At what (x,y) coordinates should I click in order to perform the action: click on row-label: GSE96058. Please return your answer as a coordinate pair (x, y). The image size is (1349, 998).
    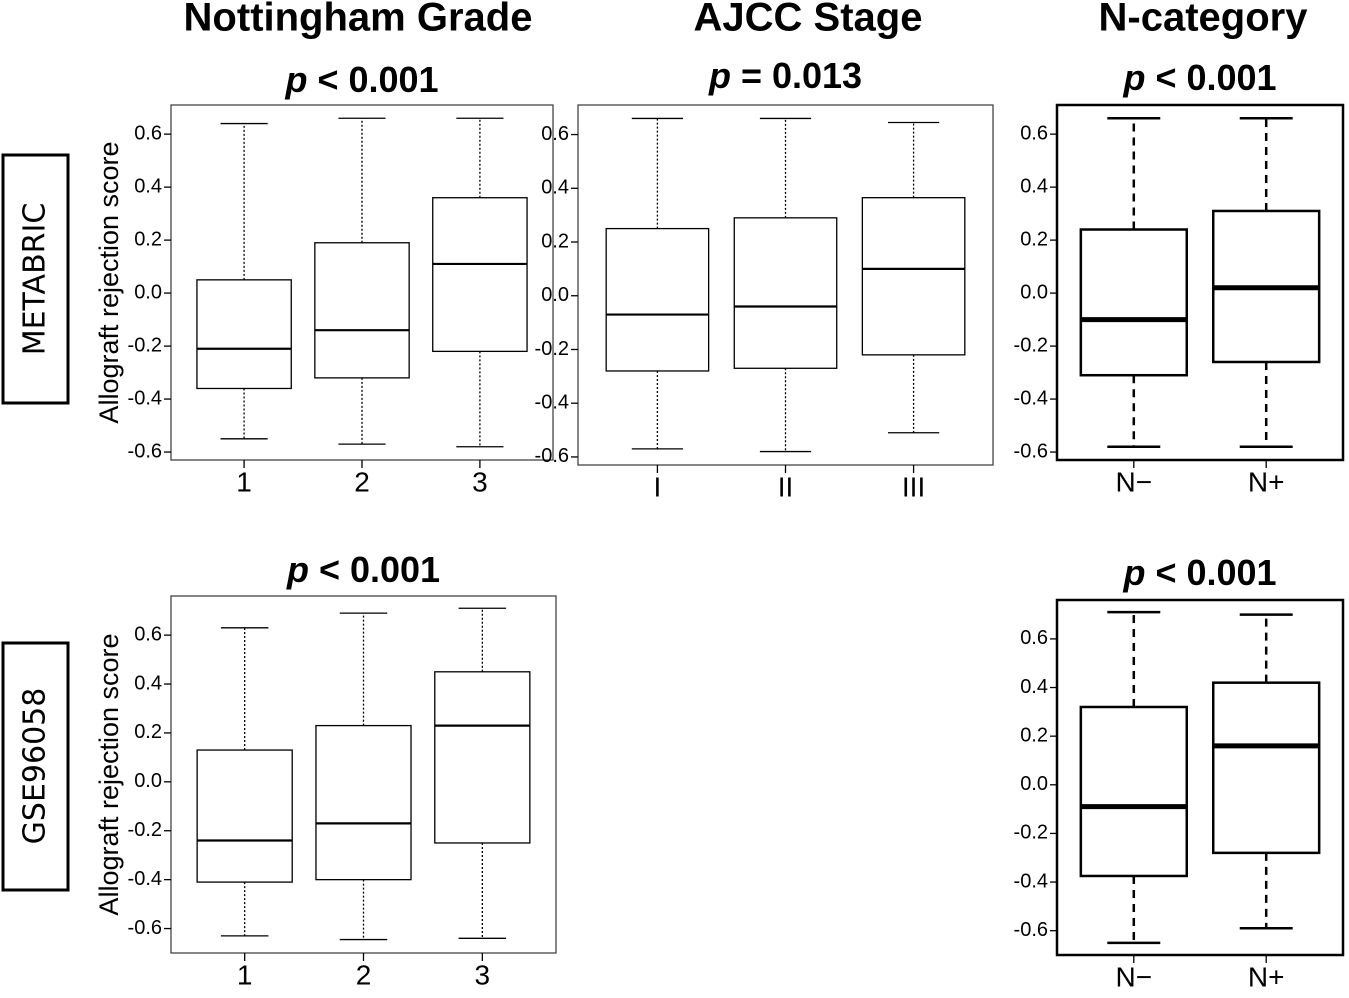
    Looking at the image, I should click on (35, 766).